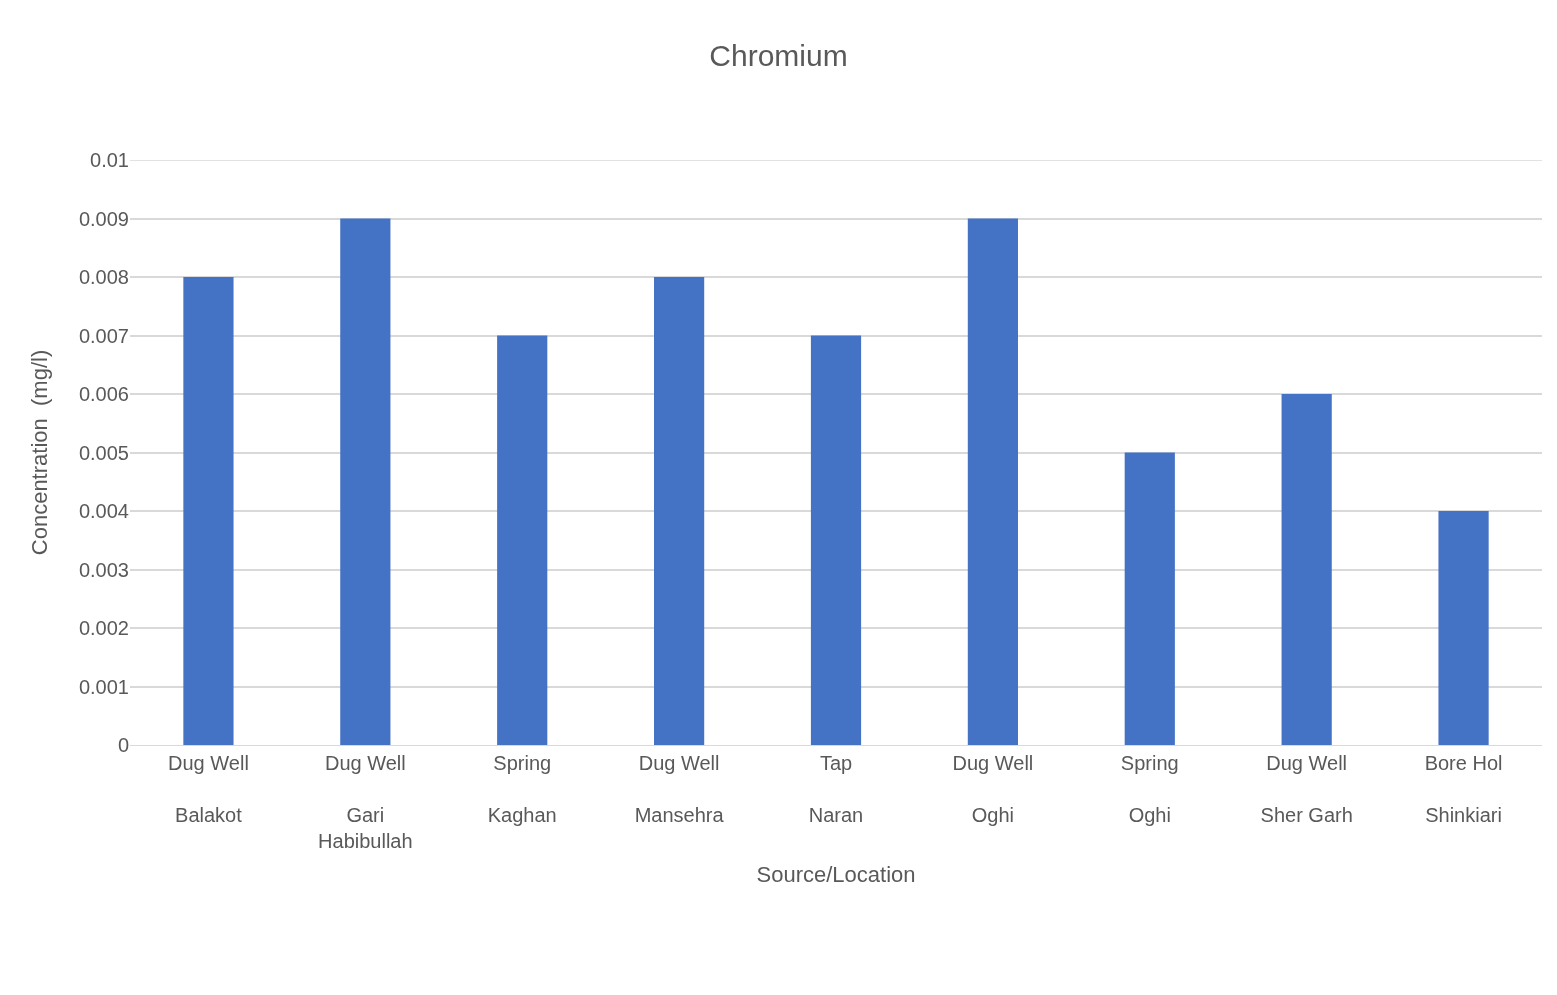 The image size is (1557, 995). I want to click on category-label: Dug Well Gari Habibullah, so click(365, 802).